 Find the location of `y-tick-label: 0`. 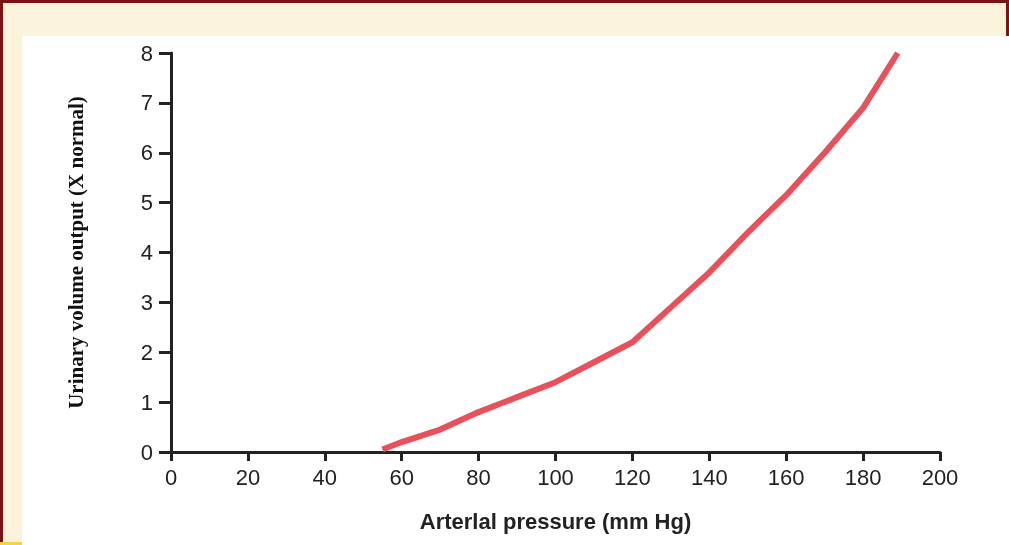

y-tick-label: 0 is located at coordinates (146, 452).